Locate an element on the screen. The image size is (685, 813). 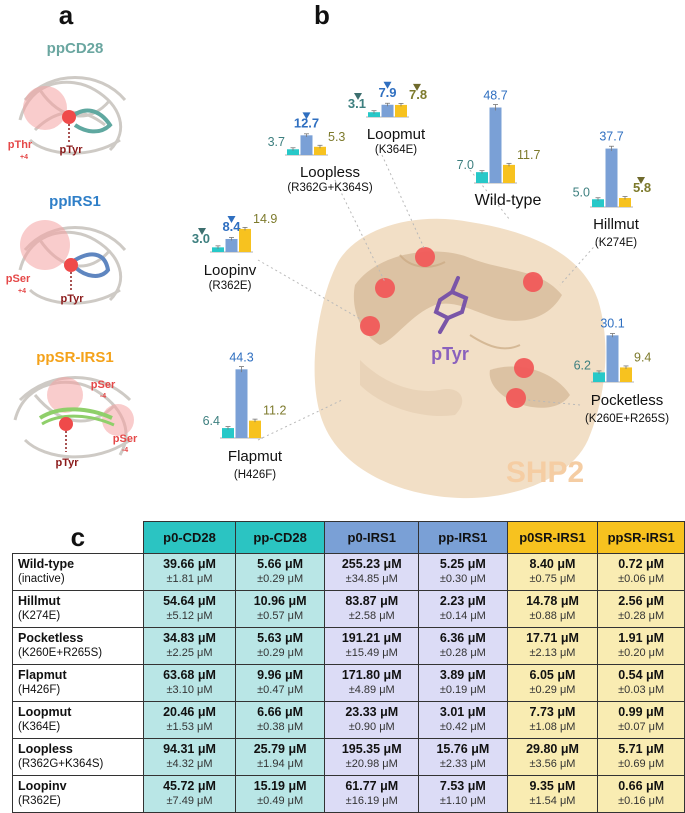
protein-label: SHP2 is located at coordinates (545, 472).